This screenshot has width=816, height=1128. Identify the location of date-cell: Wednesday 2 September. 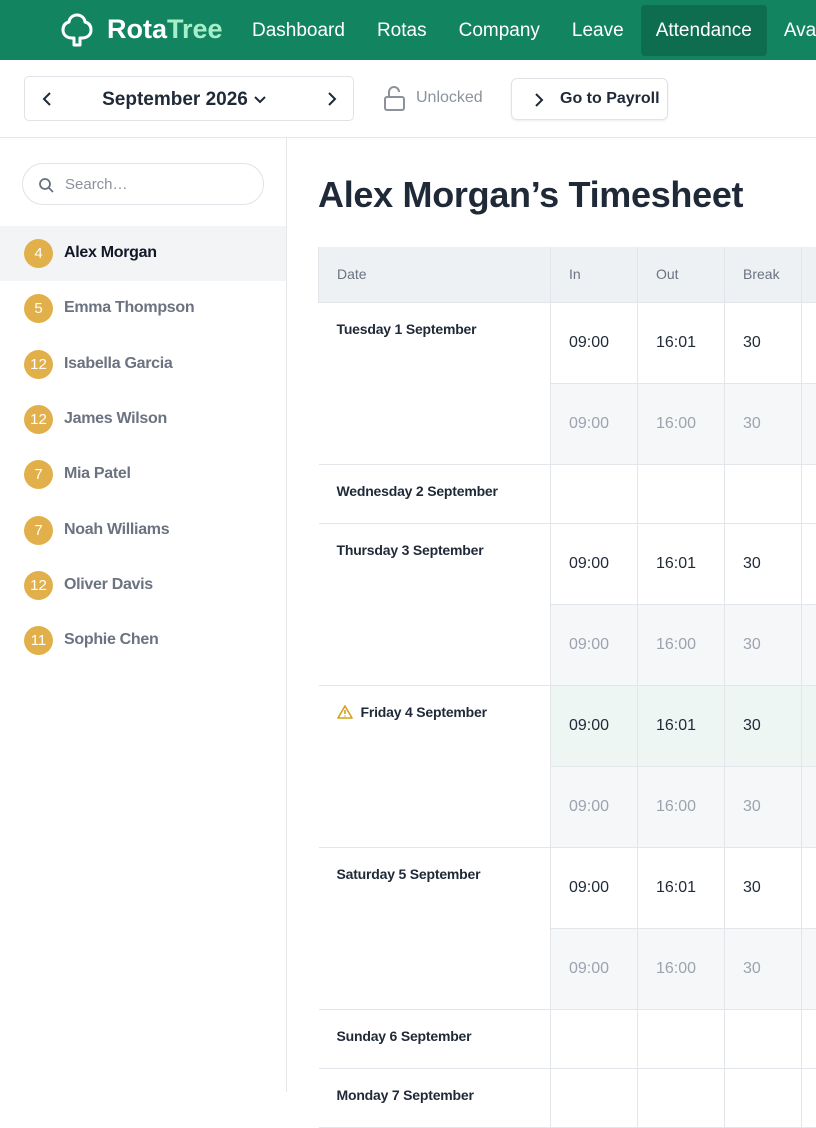
(435, 493).